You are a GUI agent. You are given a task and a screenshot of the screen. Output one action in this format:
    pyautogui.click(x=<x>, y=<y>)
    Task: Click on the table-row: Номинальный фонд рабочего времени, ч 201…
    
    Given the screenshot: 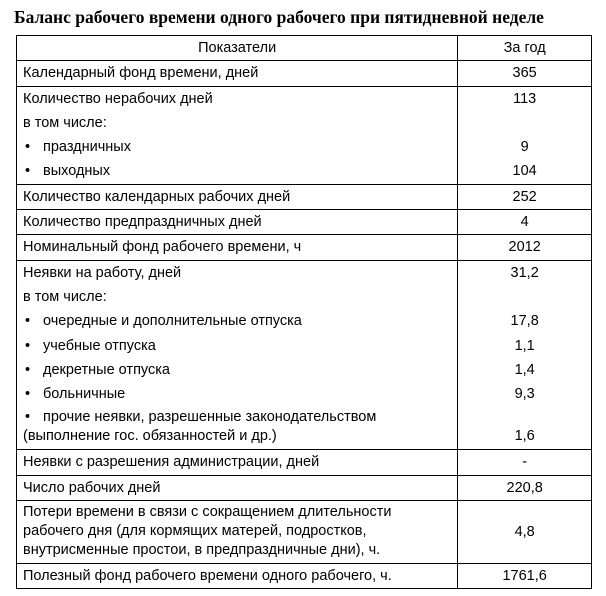 What is the action you would take?
    pyautogui.click(x=303, y=247)
    